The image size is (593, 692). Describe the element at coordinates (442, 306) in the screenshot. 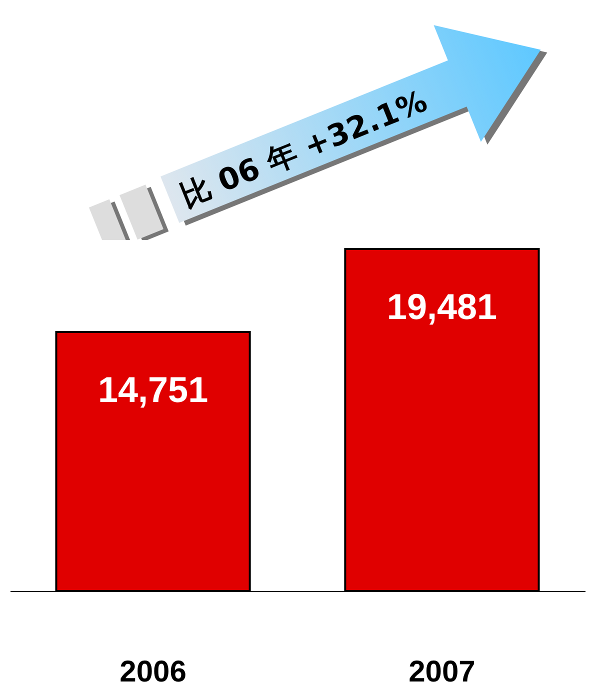

I see `data-label: 19,481` at that location.